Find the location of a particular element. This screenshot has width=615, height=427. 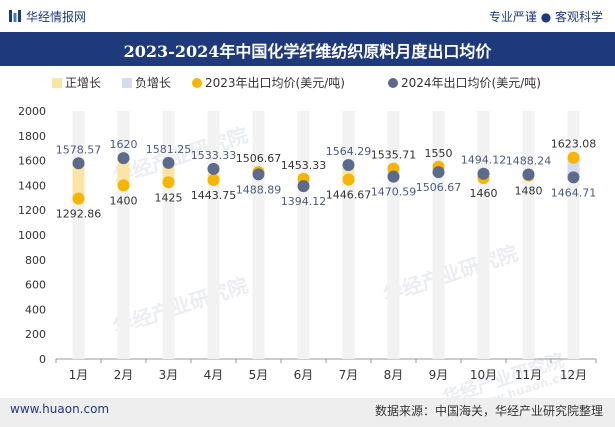

legend: 正增长 负增长 2023年出口均价(美元/吨) 2024年出口均价(美元/吨) is located at coordinates (307, 83).